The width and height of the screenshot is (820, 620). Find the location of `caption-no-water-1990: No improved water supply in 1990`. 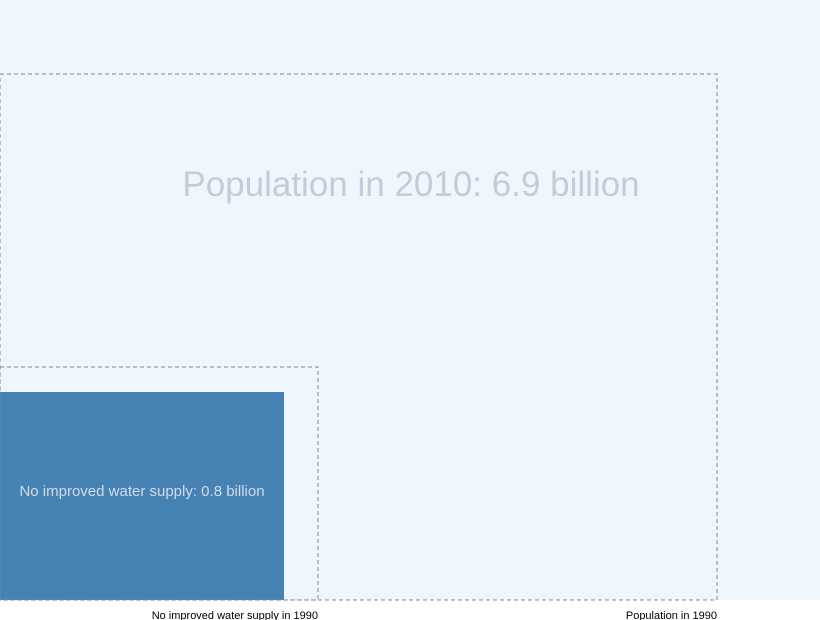

caption-no-water-1990: No improved water supply in 1990 is located at coordinates (235, 615).